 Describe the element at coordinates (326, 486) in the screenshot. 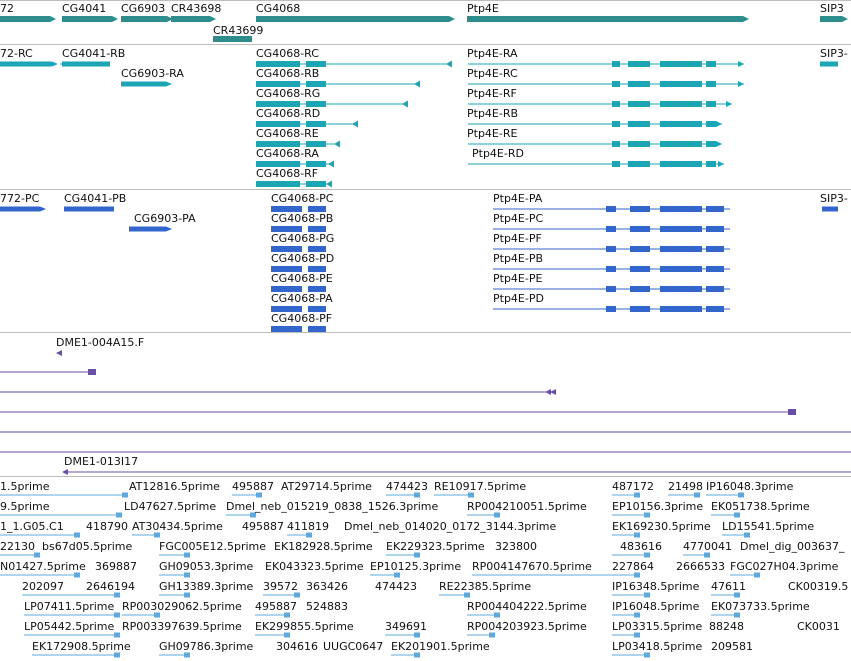

I see `est-label: AT29714.5prime` at that location.